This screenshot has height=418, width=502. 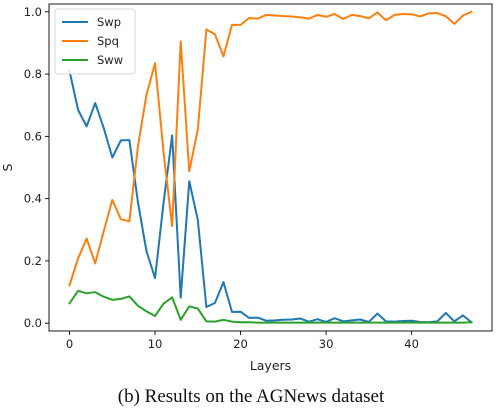 I want to click on legend-label-sww: Sww, so click(x=110, y=60).